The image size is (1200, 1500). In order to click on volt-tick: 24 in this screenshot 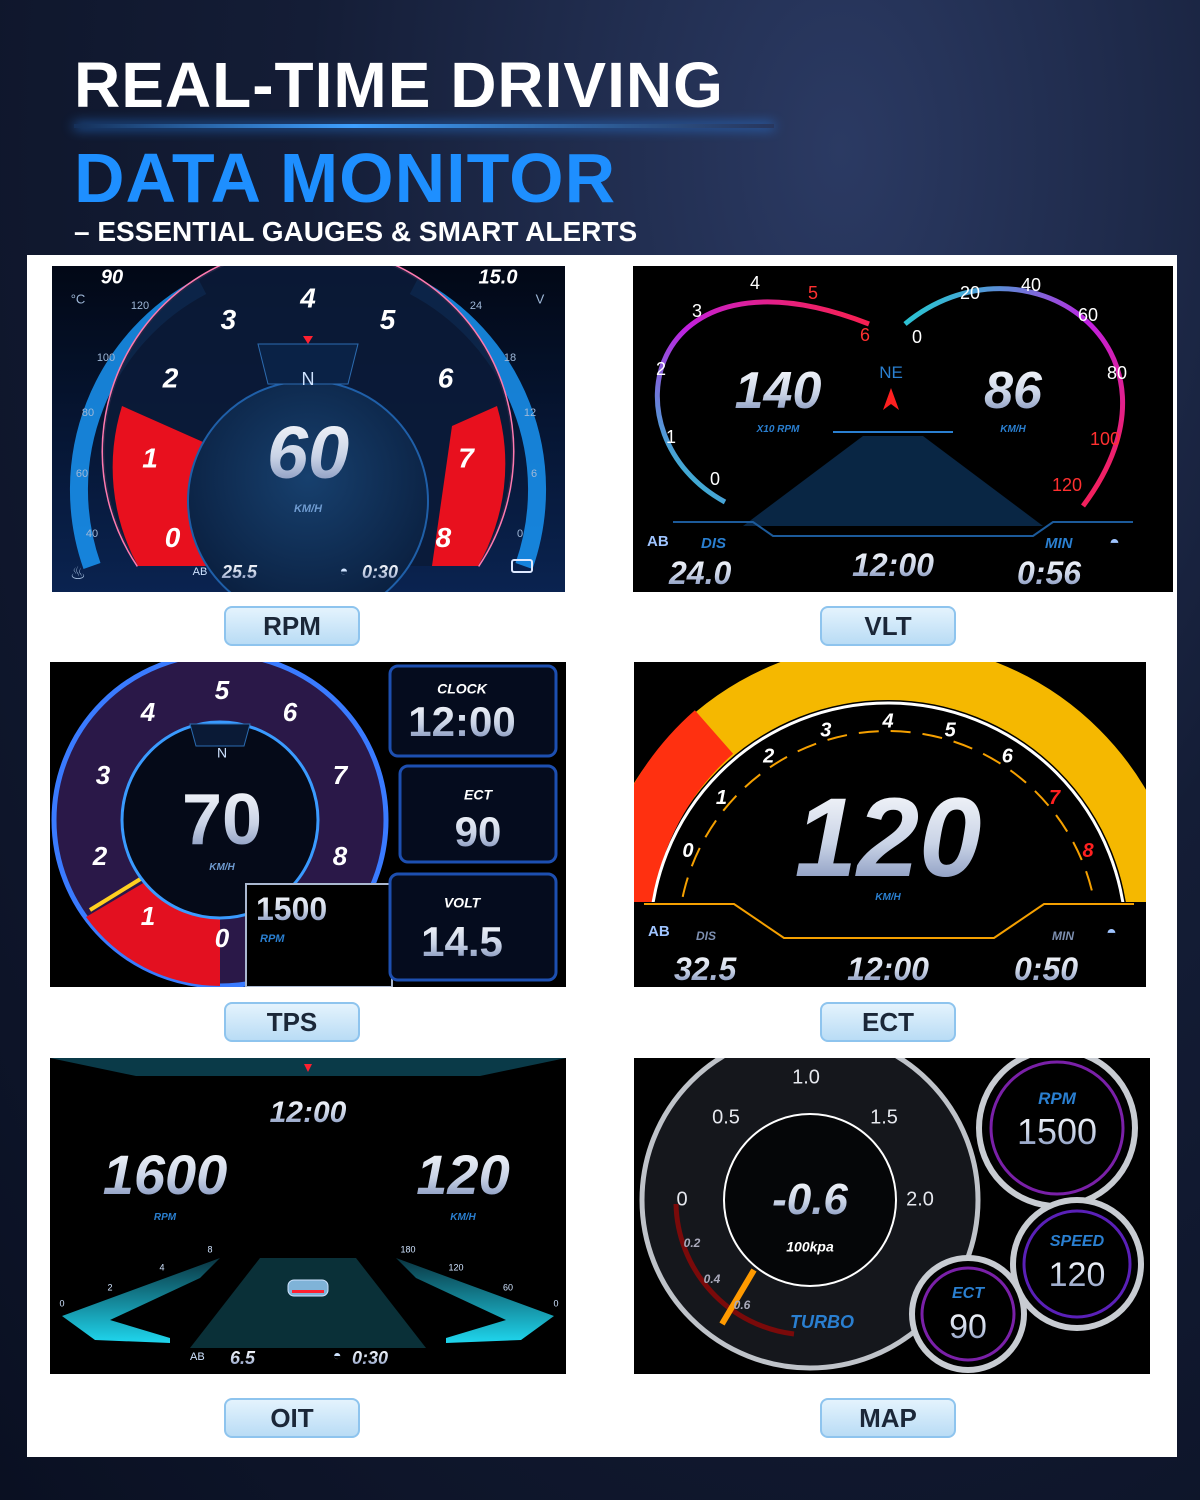, I will do `click(476, 306)`.